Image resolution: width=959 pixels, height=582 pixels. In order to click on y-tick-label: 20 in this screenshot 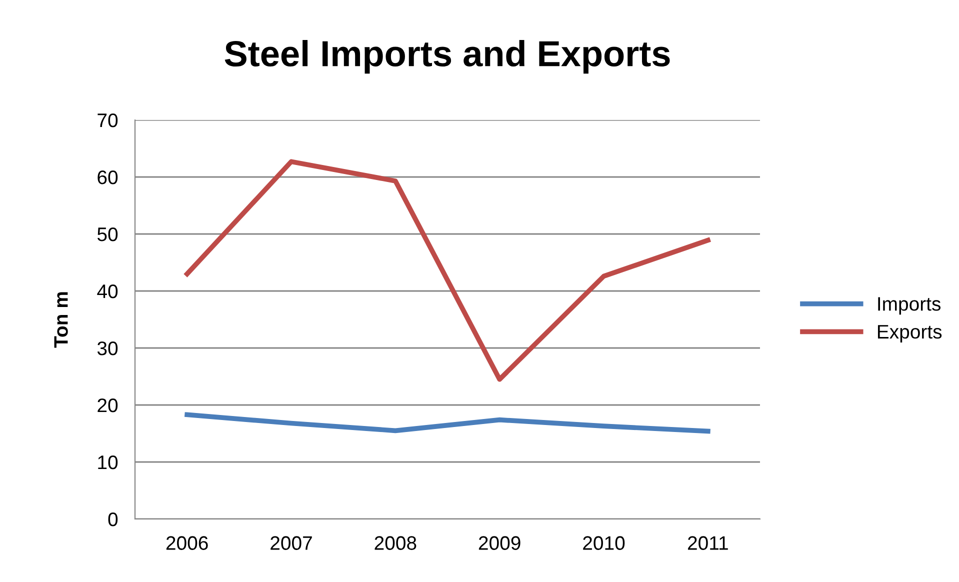, I will do `click(108, 405)`.